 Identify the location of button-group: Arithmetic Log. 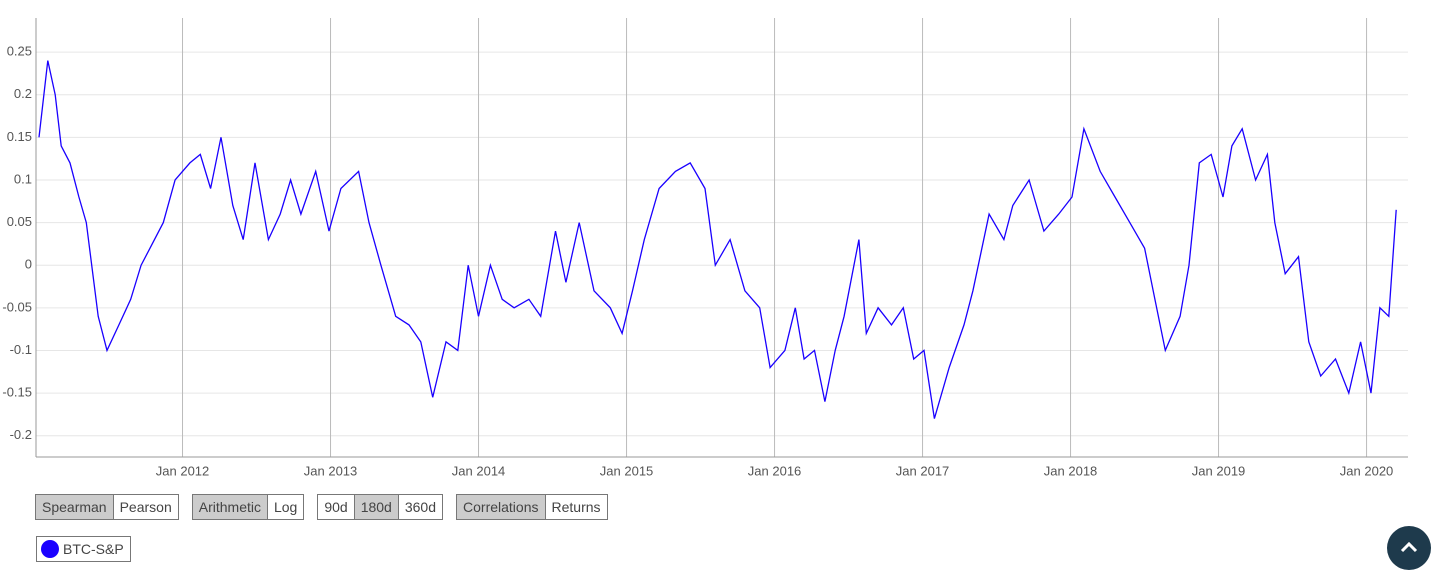
(248, 507).